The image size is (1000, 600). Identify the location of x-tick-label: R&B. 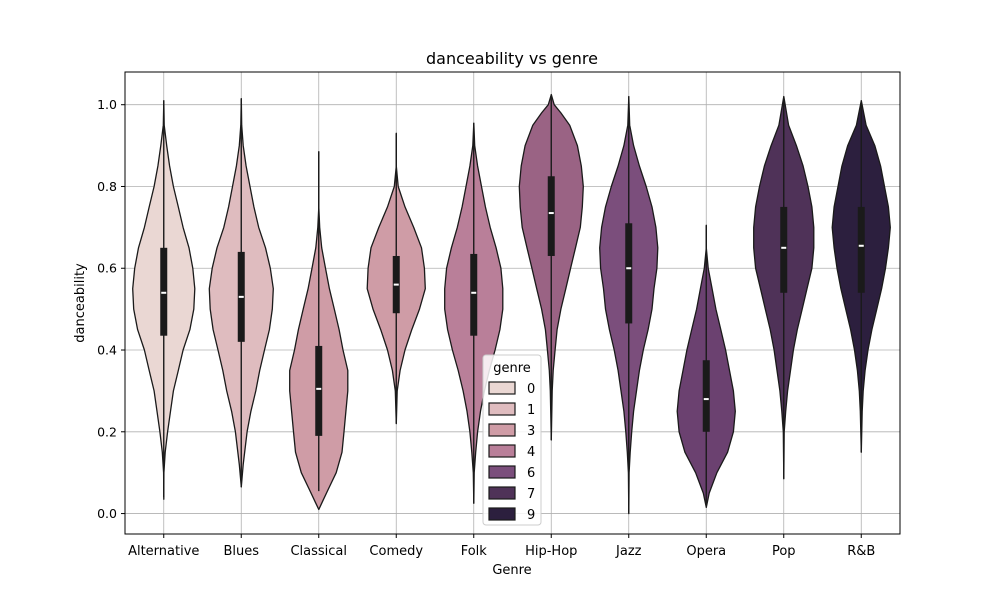
(861, 551).